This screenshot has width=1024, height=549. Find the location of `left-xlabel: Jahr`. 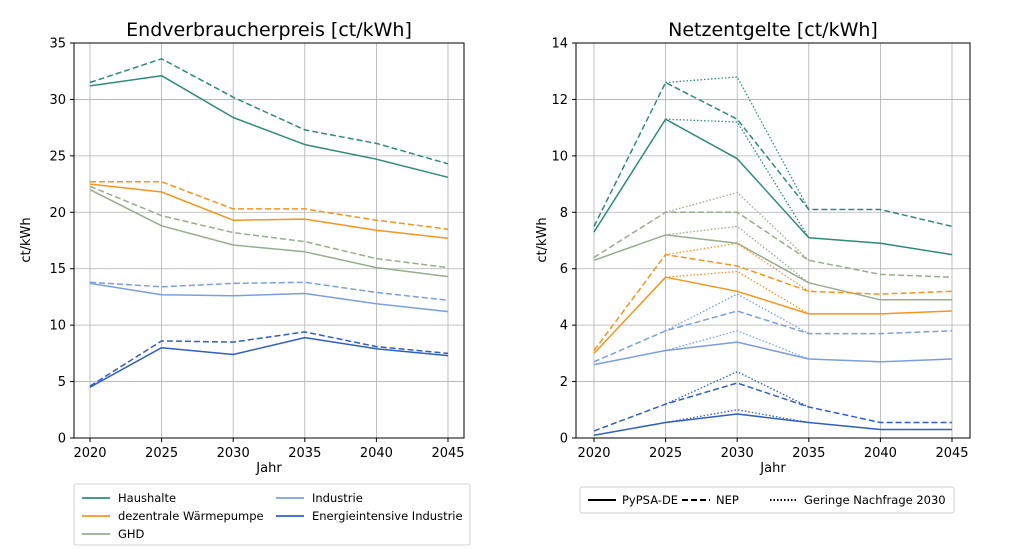

left-xlabel: Jahr is located at coordinates (268, 468).